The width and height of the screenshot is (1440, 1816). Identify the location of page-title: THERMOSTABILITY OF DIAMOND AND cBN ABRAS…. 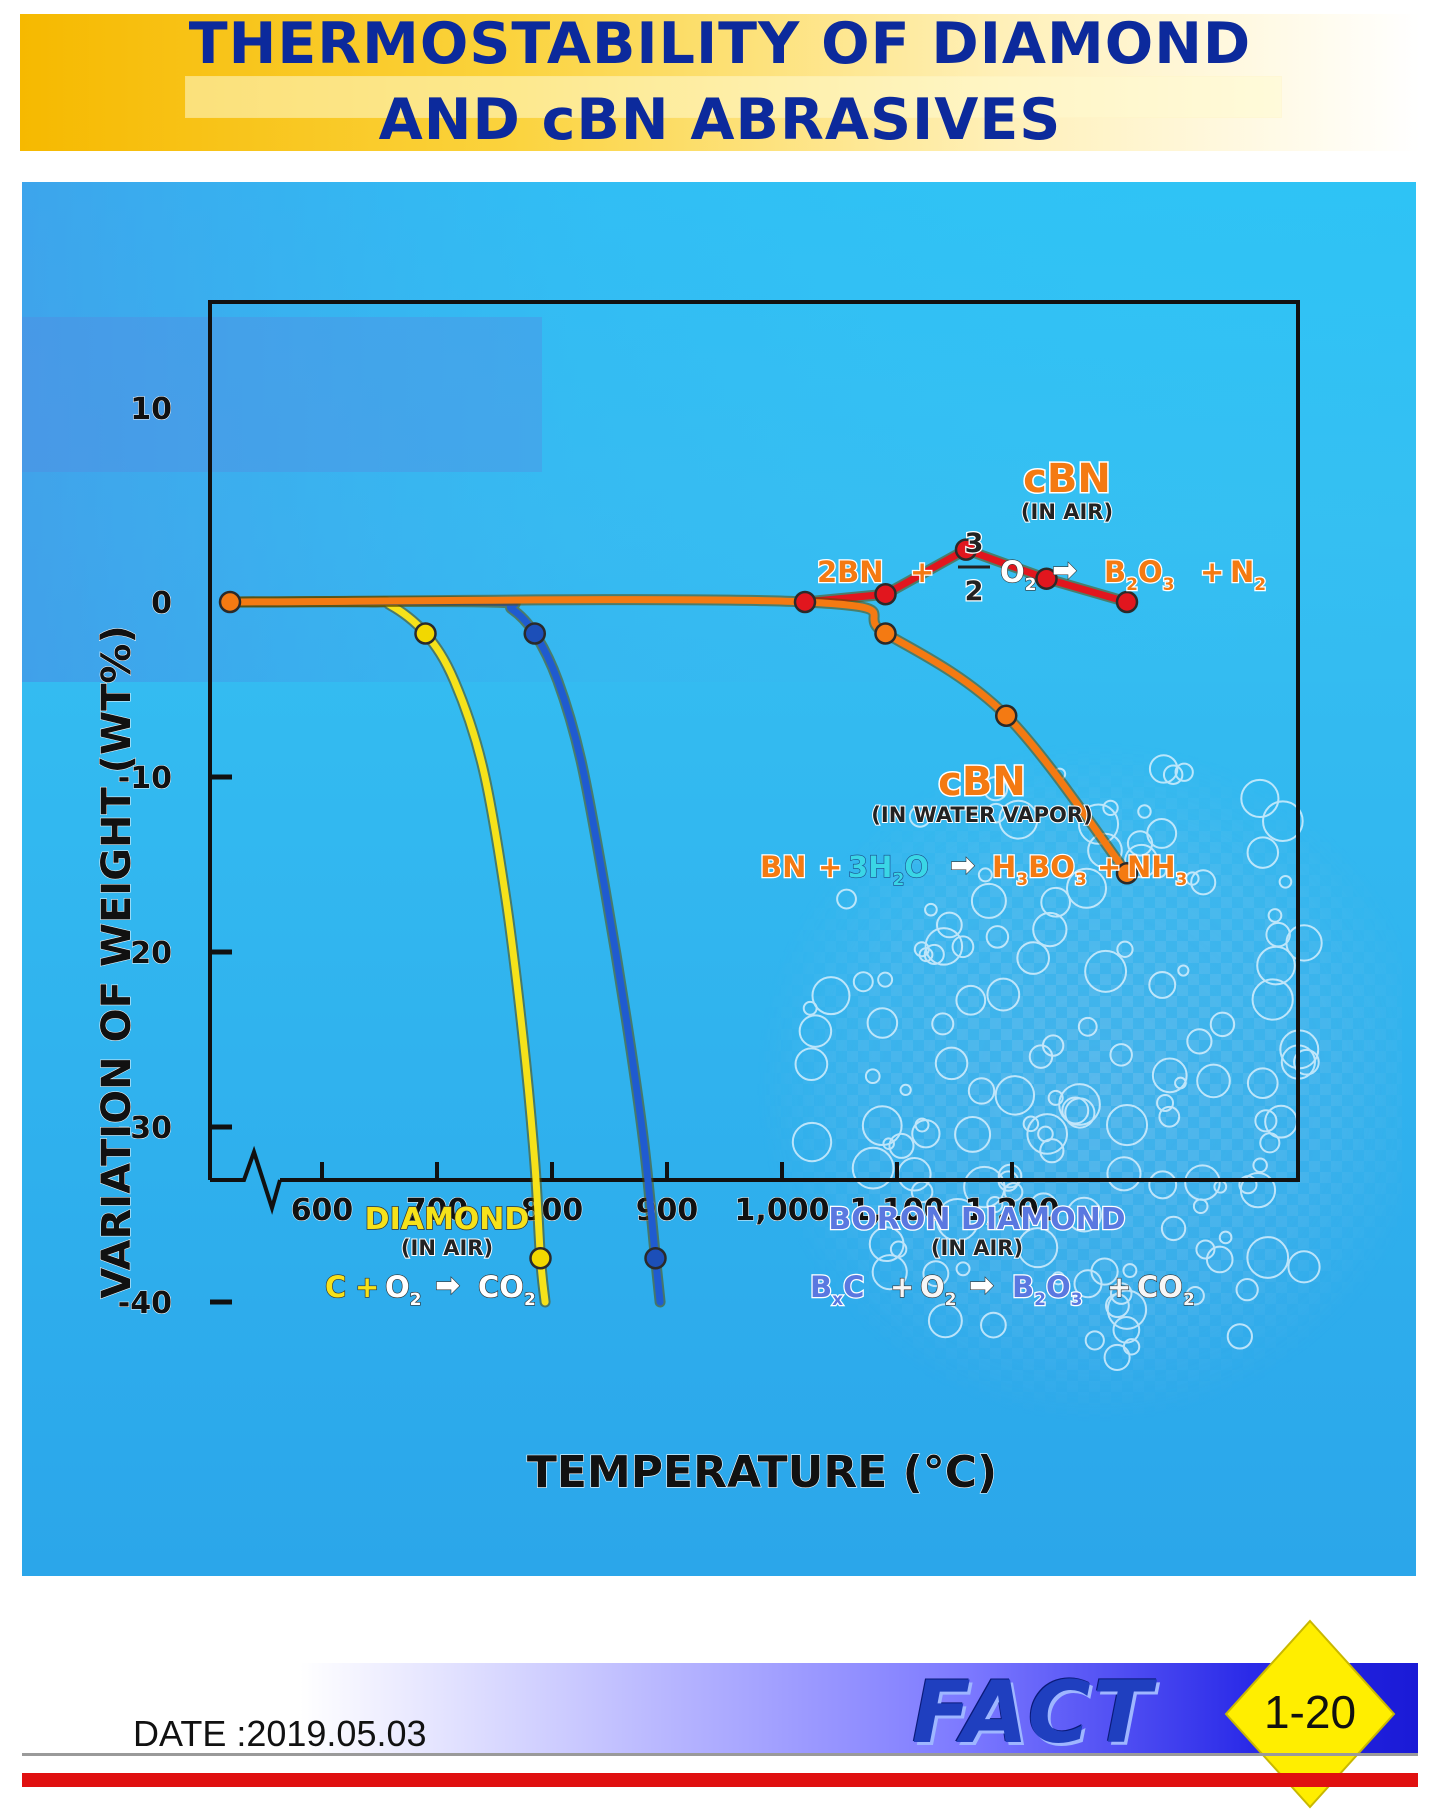
(720, 82).